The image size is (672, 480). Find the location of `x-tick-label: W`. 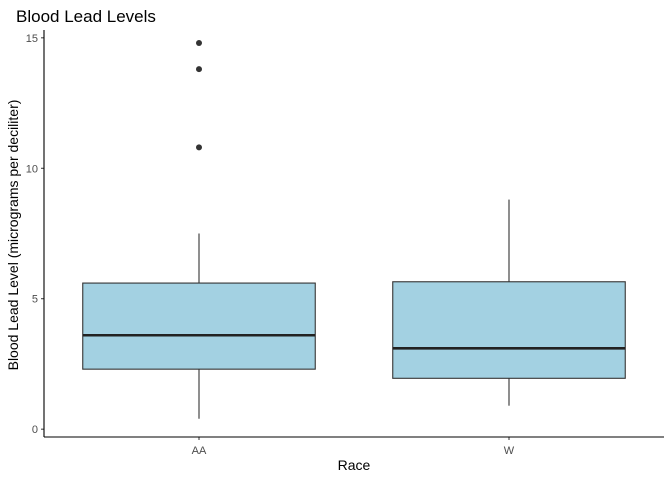

x-tick-label: W is located at coordinates (509, 451).